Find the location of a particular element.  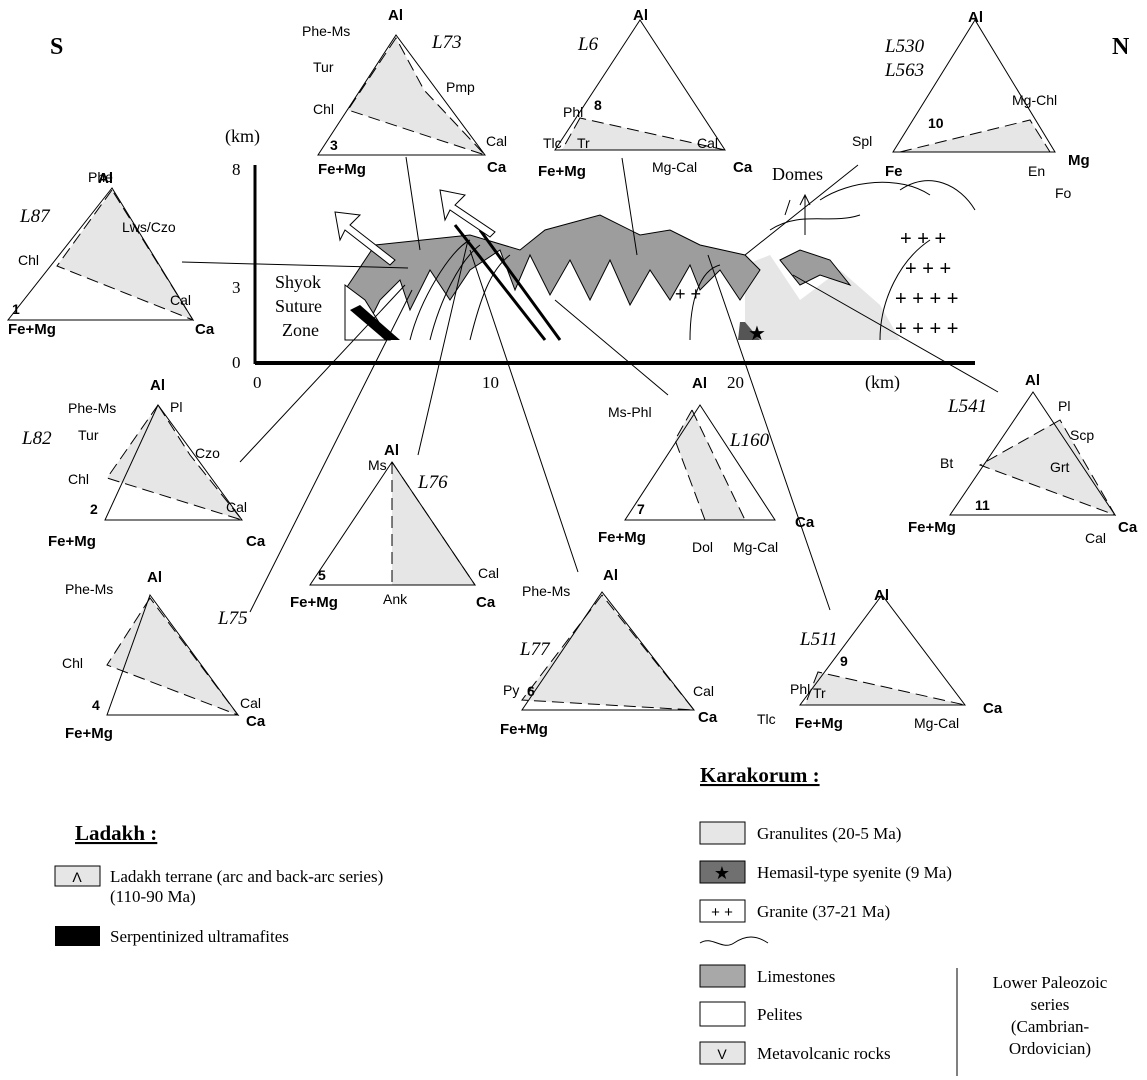

mineral-label: En is located at coordinates (1036, 171).